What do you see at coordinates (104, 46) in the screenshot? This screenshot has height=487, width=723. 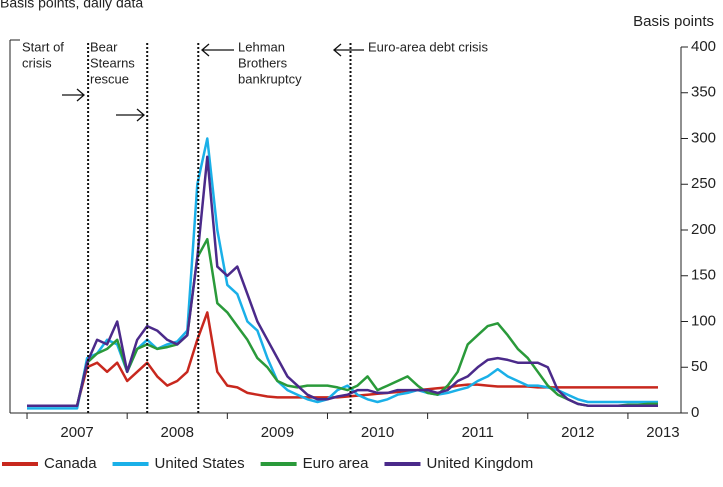 I see `annotation-text: Bear` at bounding box center [104, 46].